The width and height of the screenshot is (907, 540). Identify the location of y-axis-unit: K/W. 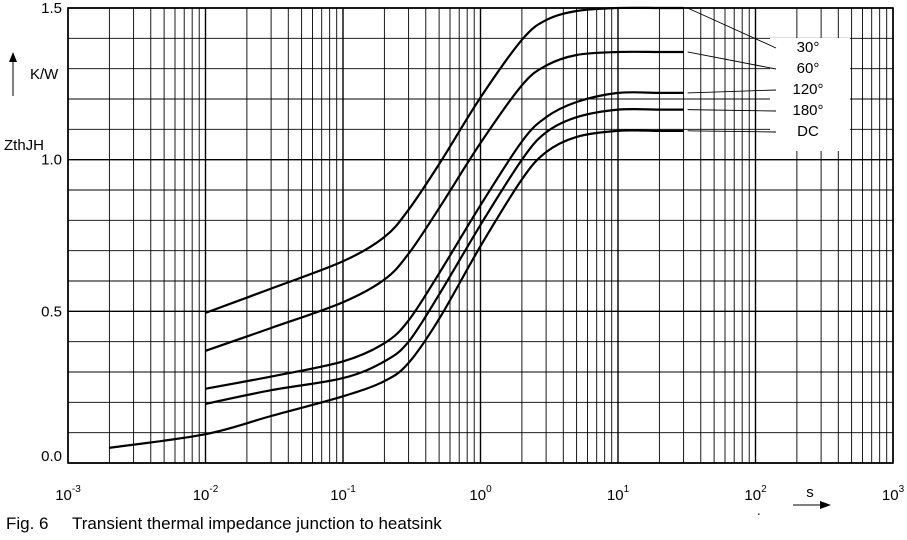
(44, 74).